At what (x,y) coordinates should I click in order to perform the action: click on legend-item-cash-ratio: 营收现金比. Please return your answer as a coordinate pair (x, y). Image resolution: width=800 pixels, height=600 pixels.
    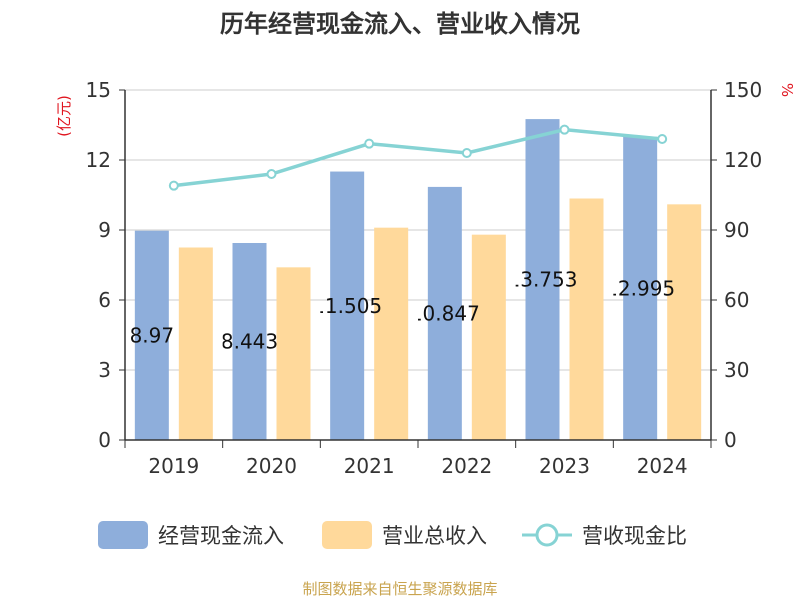
    Looking at the image, I should click on (604, 535).